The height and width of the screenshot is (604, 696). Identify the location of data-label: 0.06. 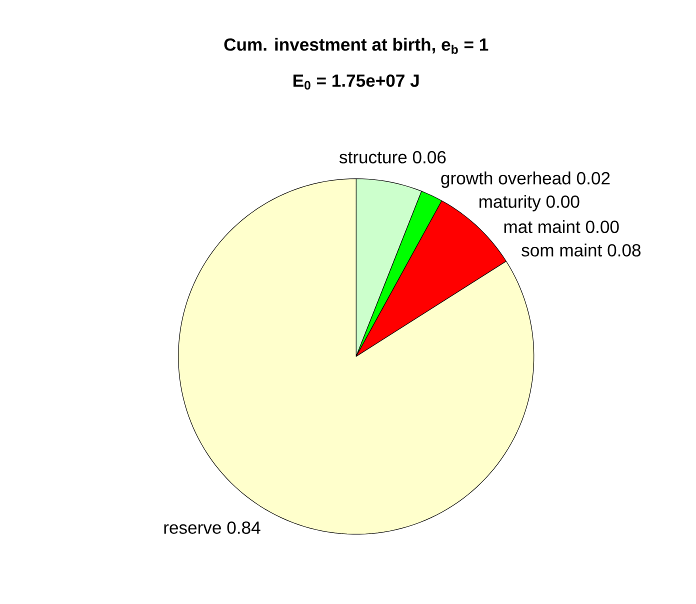
(429, 157).